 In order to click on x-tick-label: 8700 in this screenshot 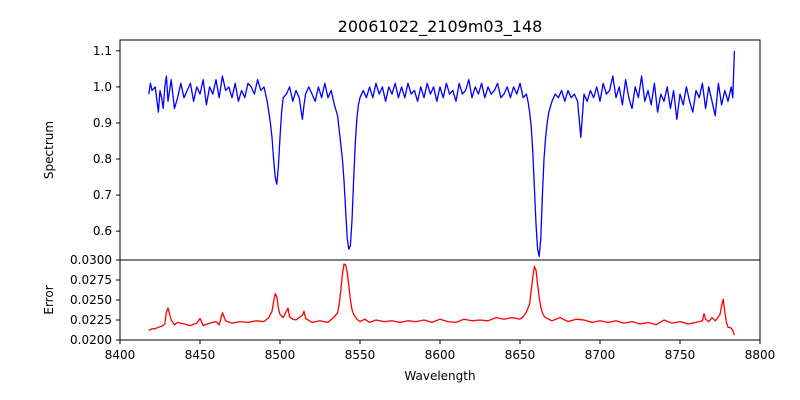, I will do `click(600, 355)`.